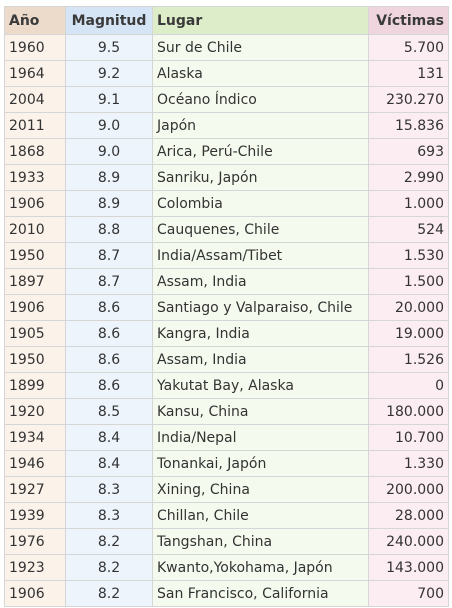 The image size is (452, 608). Describe the element at coordinates (260, 73) in the screenshot. I see `cell-place: Alaska` at that location.